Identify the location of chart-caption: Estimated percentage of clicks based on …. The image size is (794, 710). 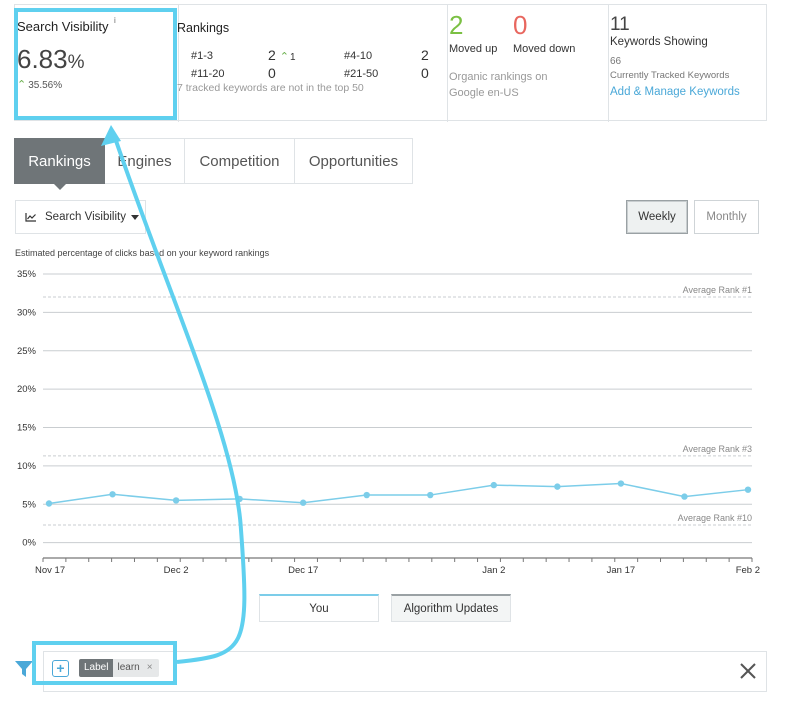
(142, 253).